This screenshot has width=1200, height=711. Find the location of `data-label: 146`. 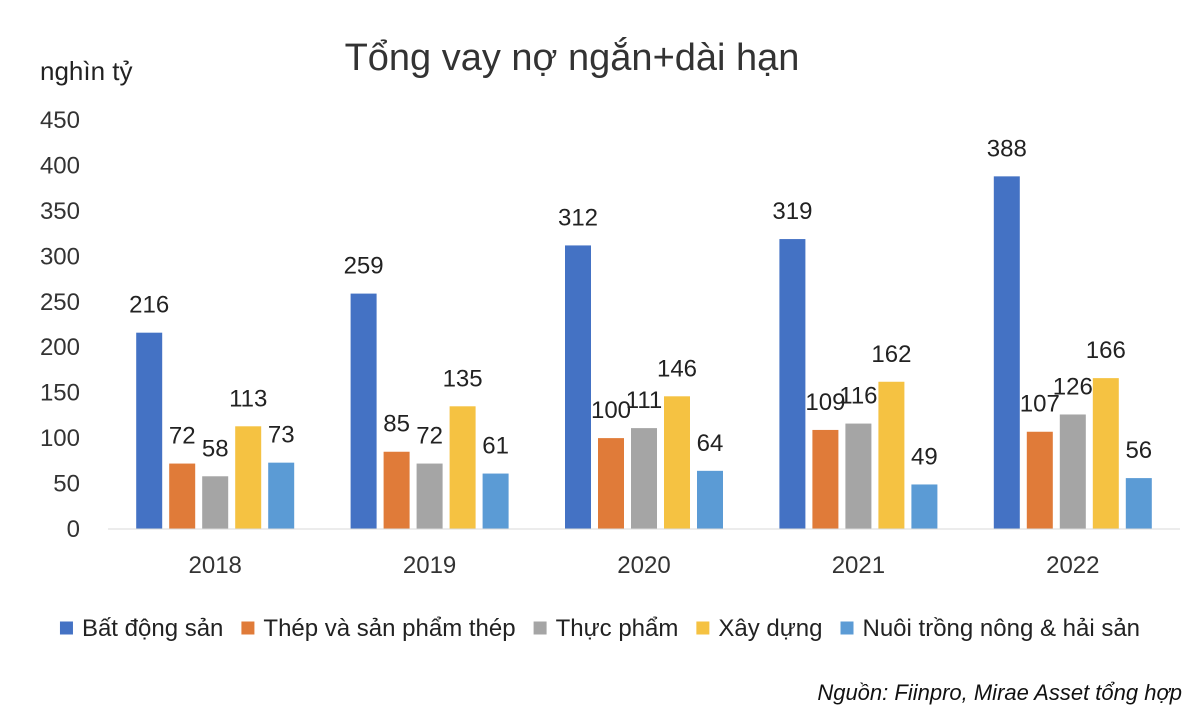

data-label: 146 is located at coordinates (677, 368).